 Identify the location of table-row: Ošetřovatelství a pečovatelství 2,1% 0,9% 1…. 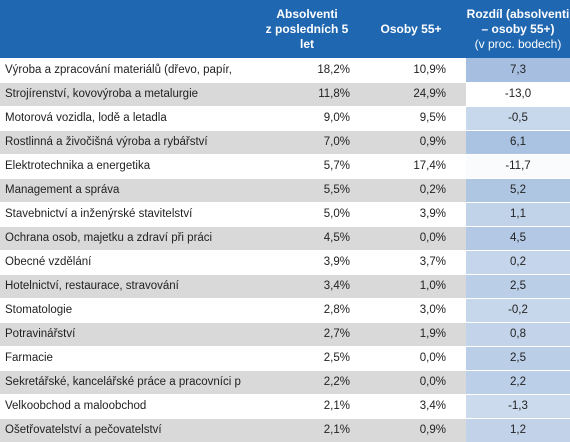
(285, 430).